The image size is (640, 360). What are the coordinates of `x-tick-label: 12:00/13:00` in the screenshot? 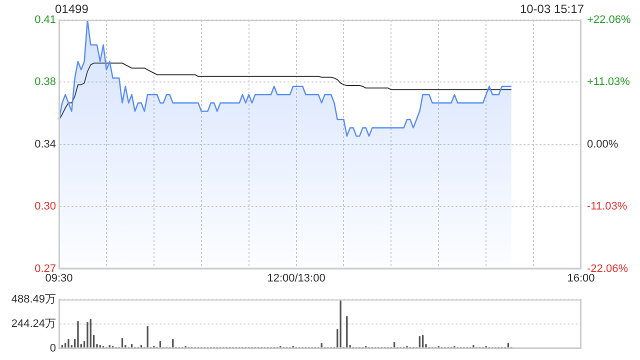 It's located at (296, 278).